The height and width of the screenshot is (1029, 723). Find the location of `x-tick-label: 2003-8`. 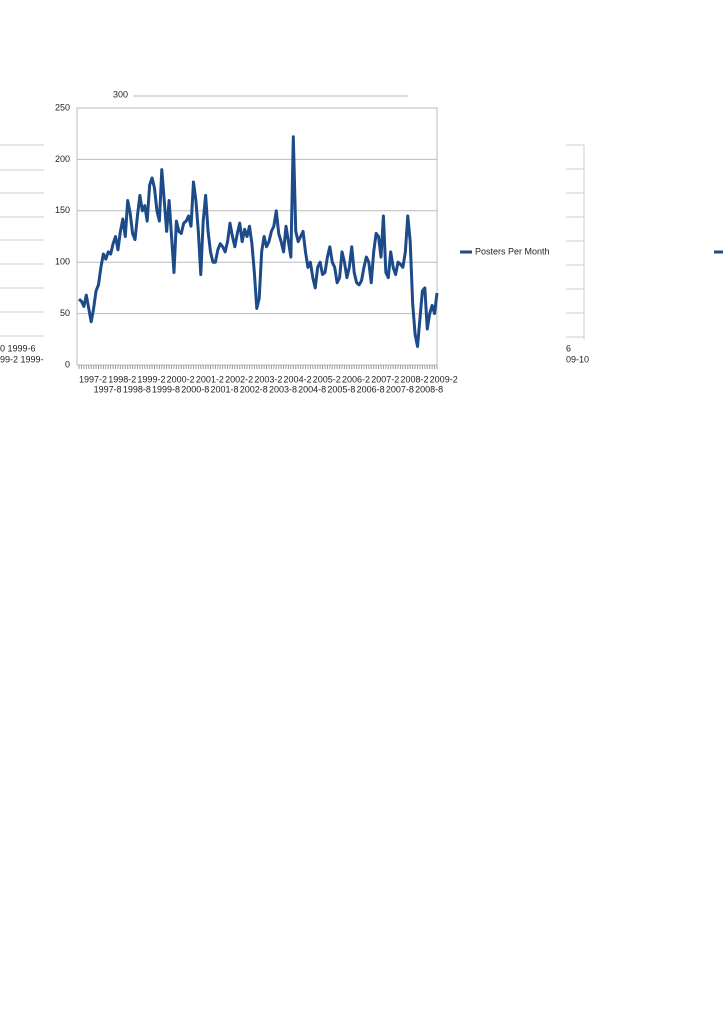

x-tick-label: 2003-8 is located at coordinates (283, 389).